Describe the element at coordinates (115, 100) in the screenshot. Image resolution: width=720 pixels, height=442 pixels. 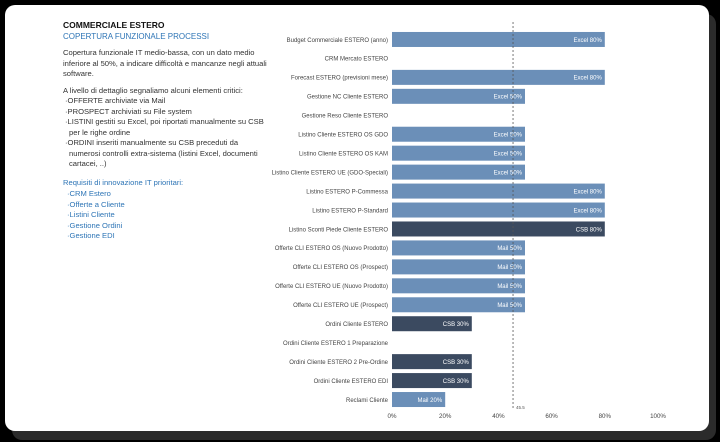
I see `list-item: ·OFFERTE archiviate via Mail` at that location.